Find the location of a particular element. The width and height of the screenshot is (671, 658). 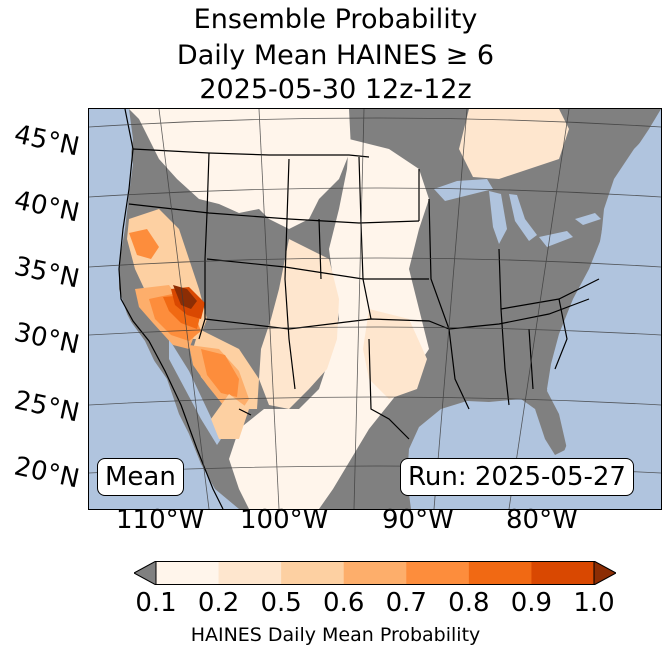

colorbar-label: HAINES Daily Mean Probability is located at coordinates (335, 635).